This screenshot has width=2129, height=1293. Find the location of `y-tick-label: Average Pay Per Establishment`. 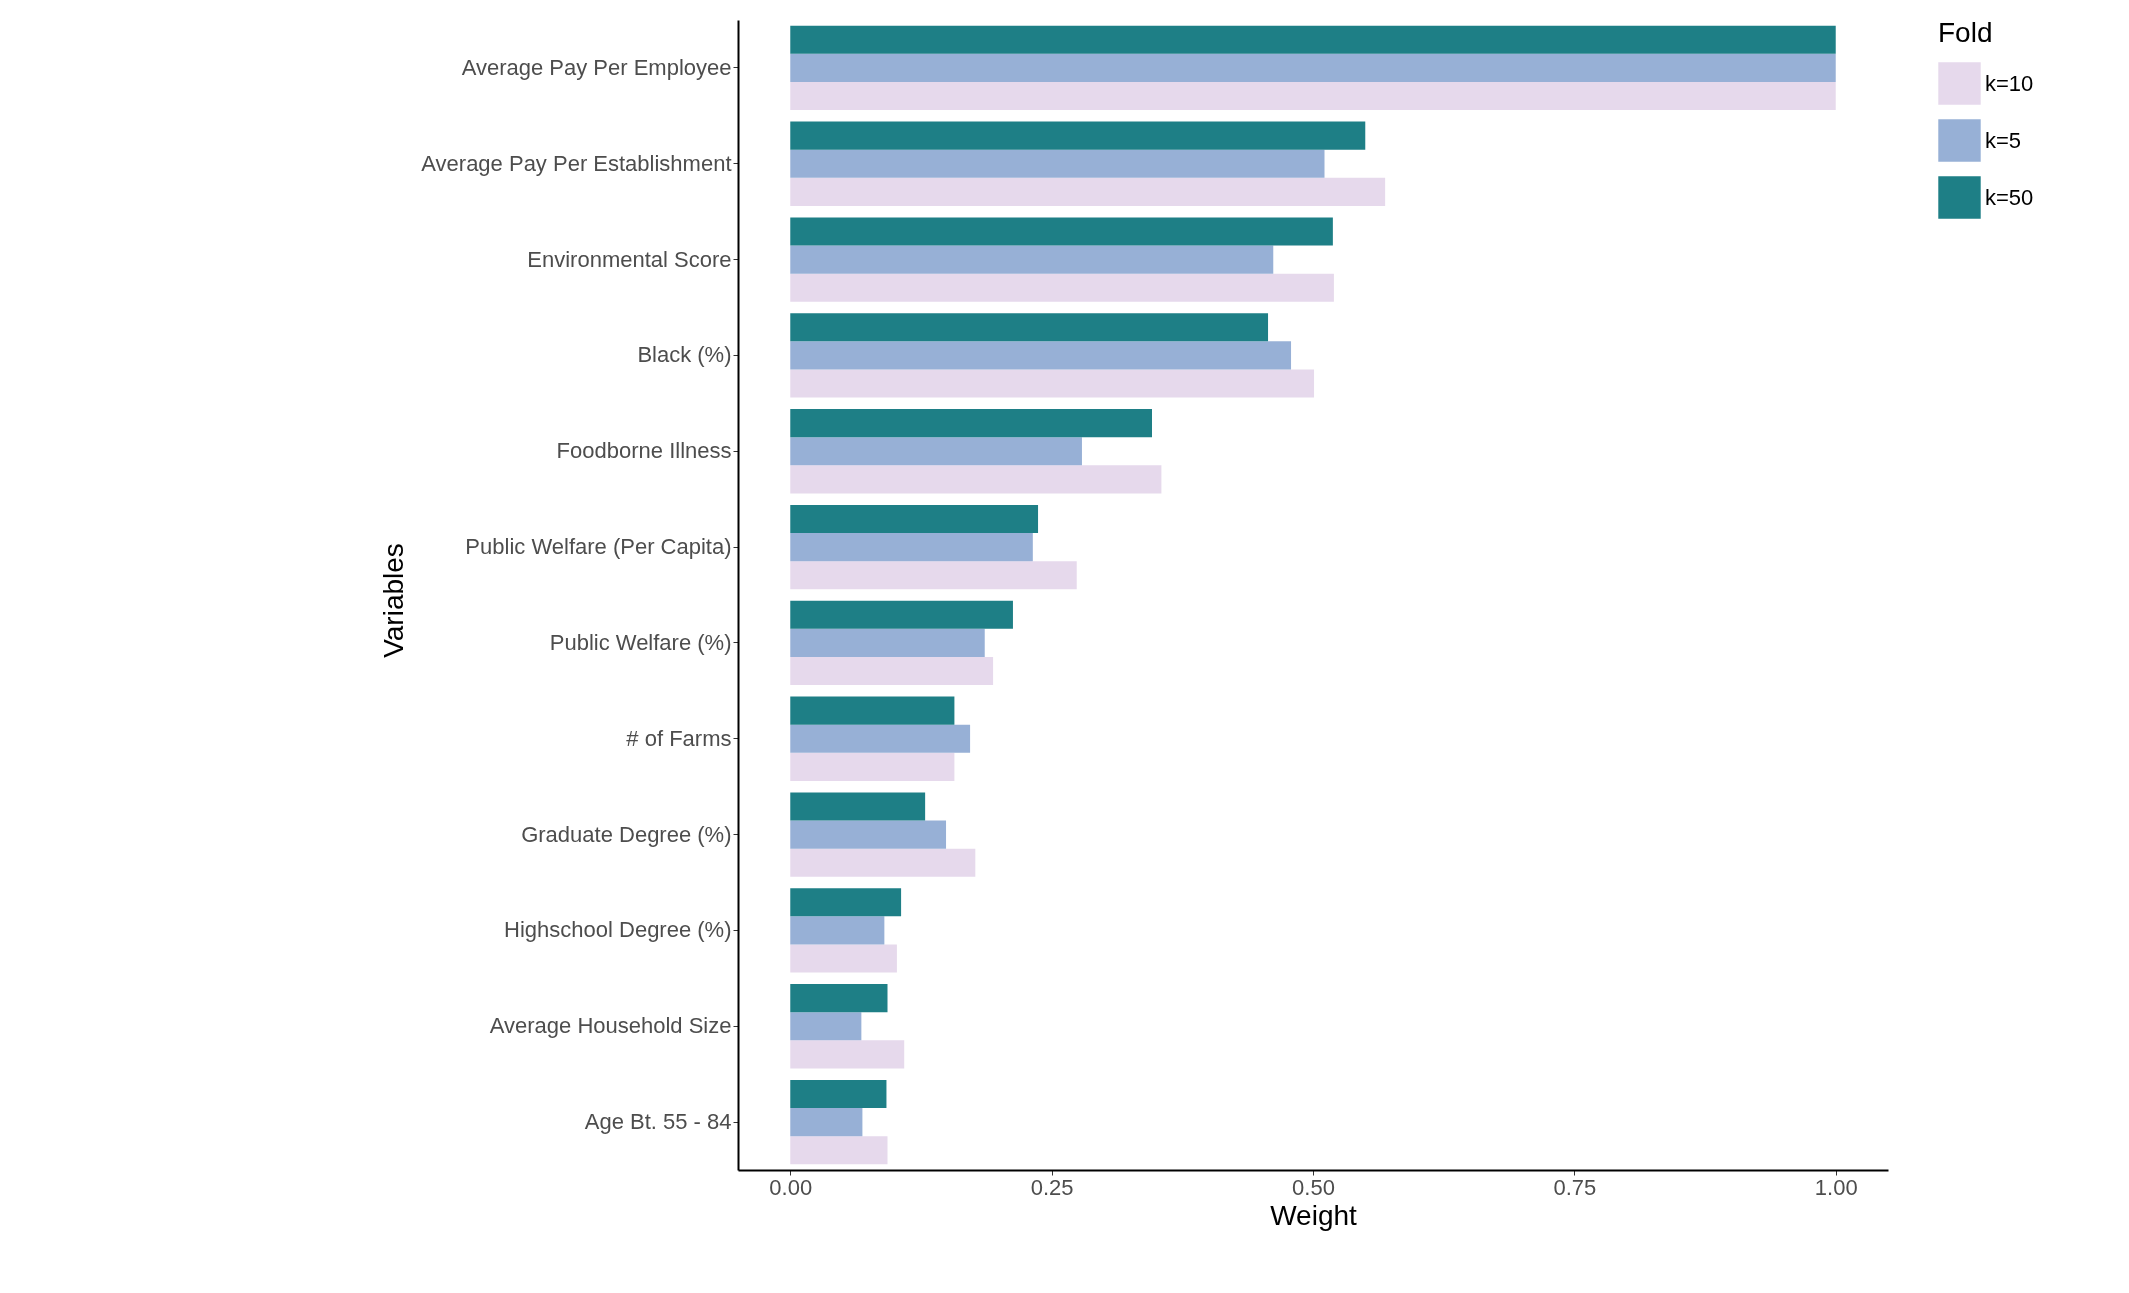

y-tick-label: Average Pay Per Establishment is located at coordinates (576, 163).